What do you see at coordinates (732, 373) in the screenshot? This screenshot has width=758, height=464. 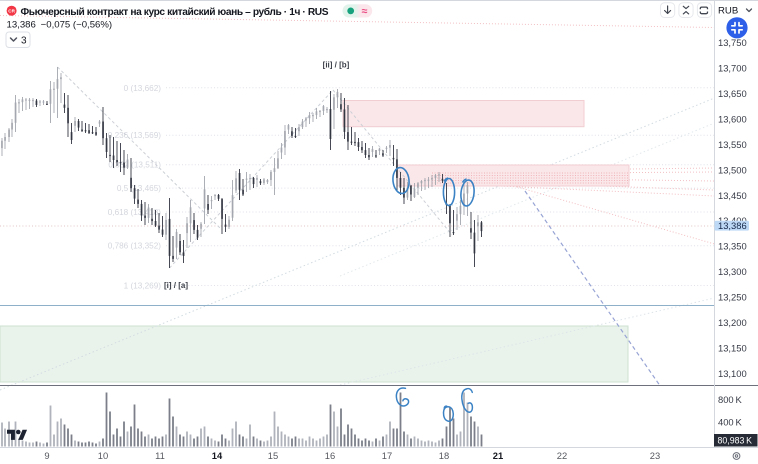 I see `svg-text: 13,100` at bounding box center [732, 373].